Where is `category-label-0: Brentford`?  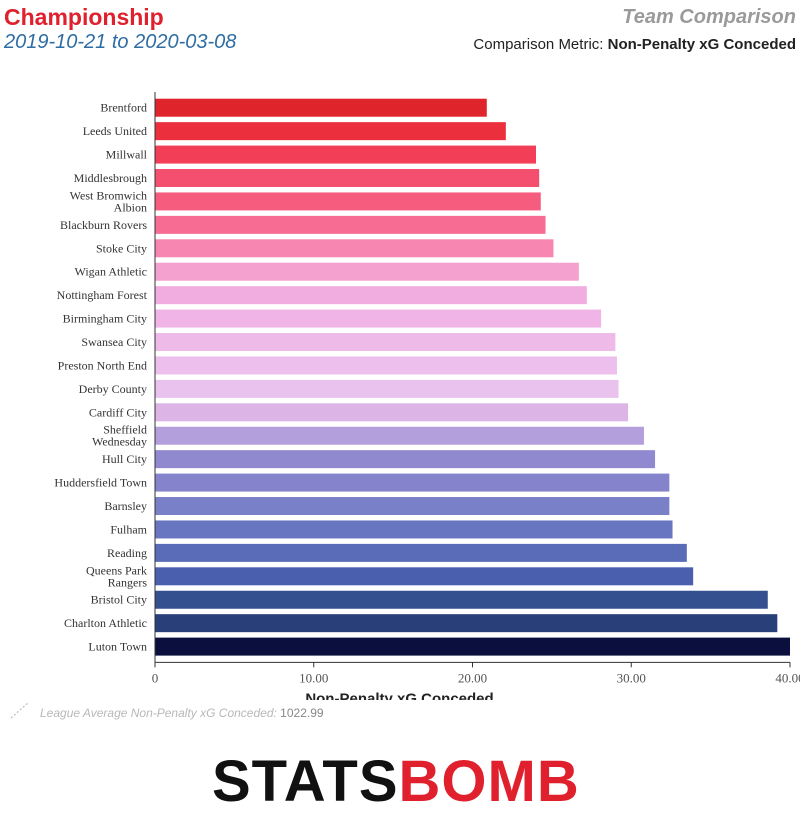 category-label-0: Brentford is located at coordinates (123, 108).